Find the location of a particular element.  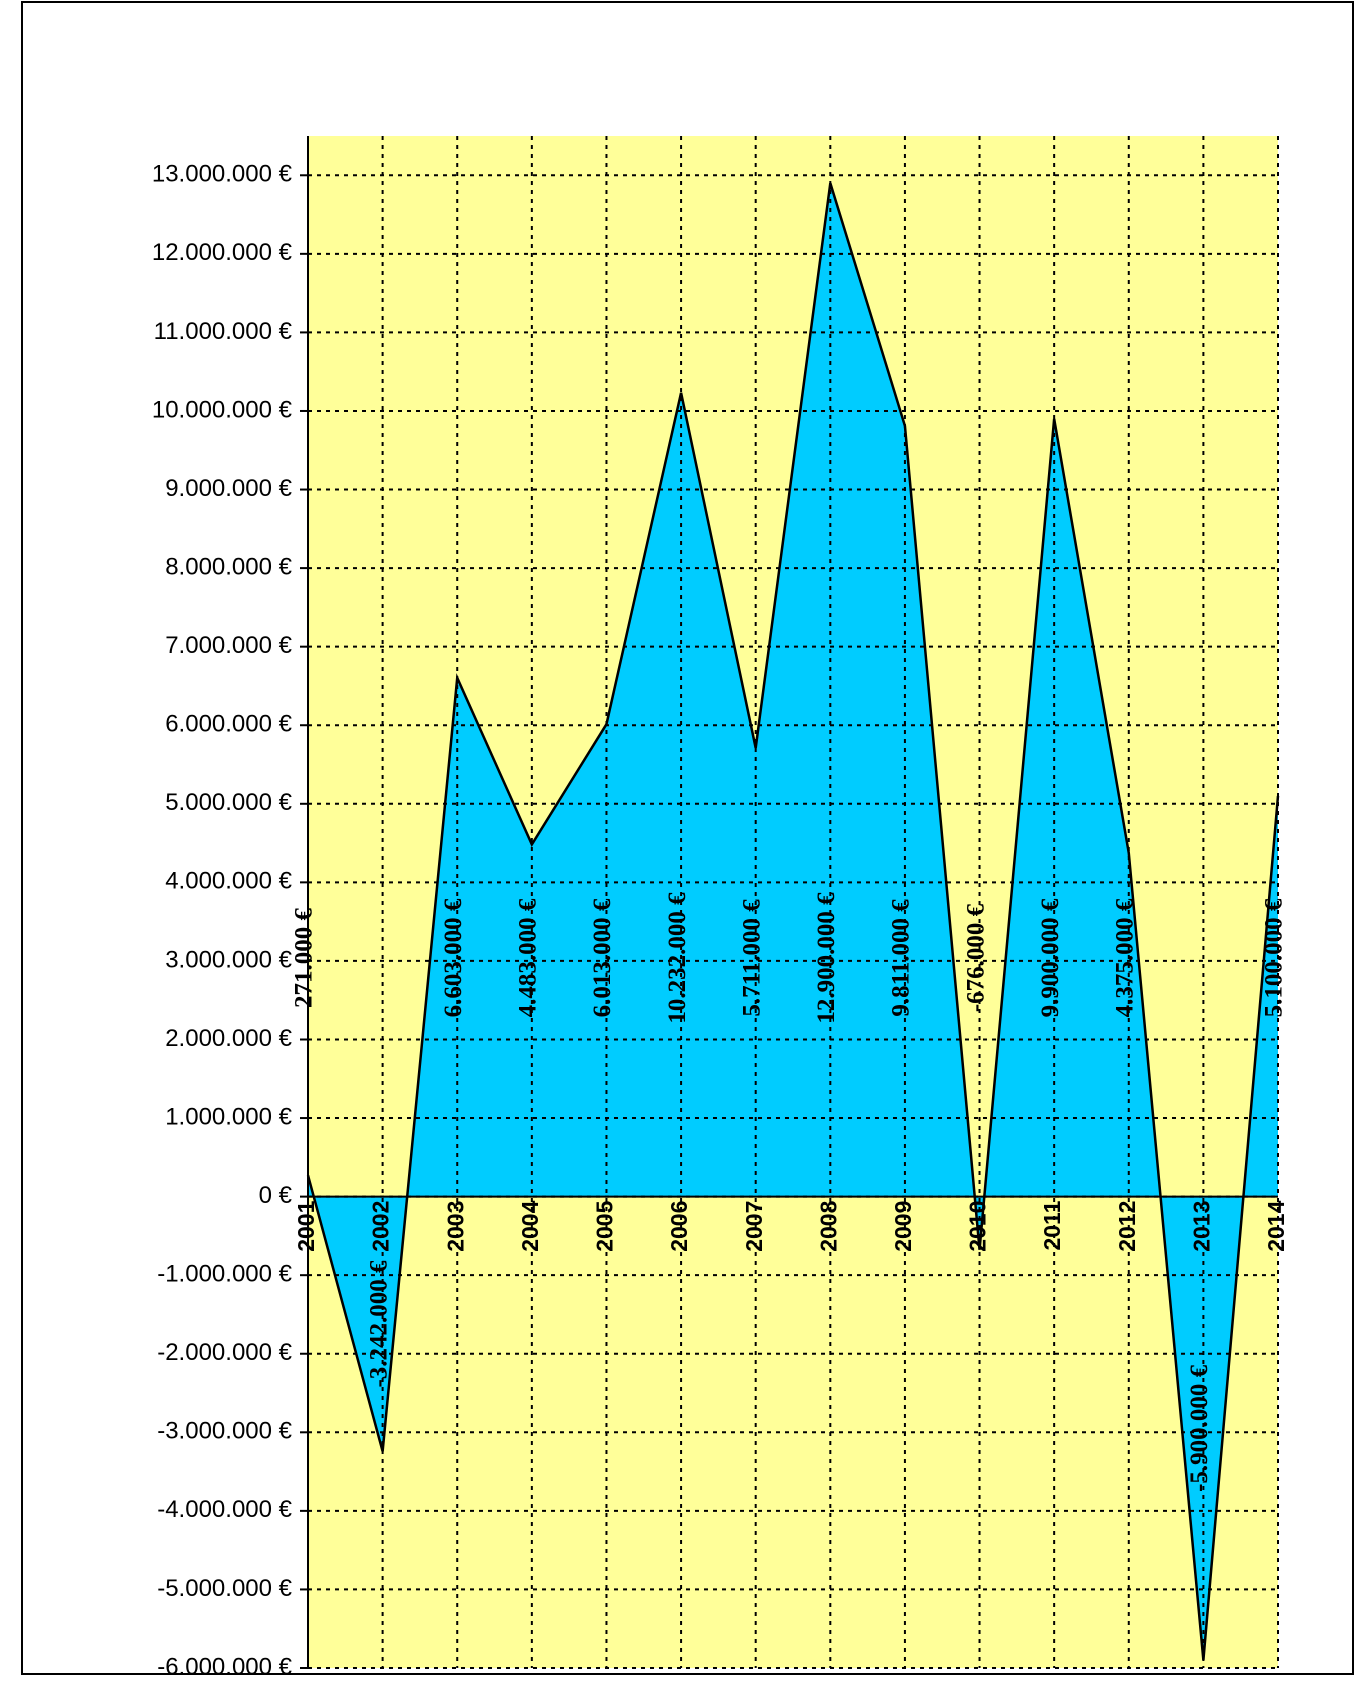

x-tick-label: 2009 is located at coordinates (903, 1226).